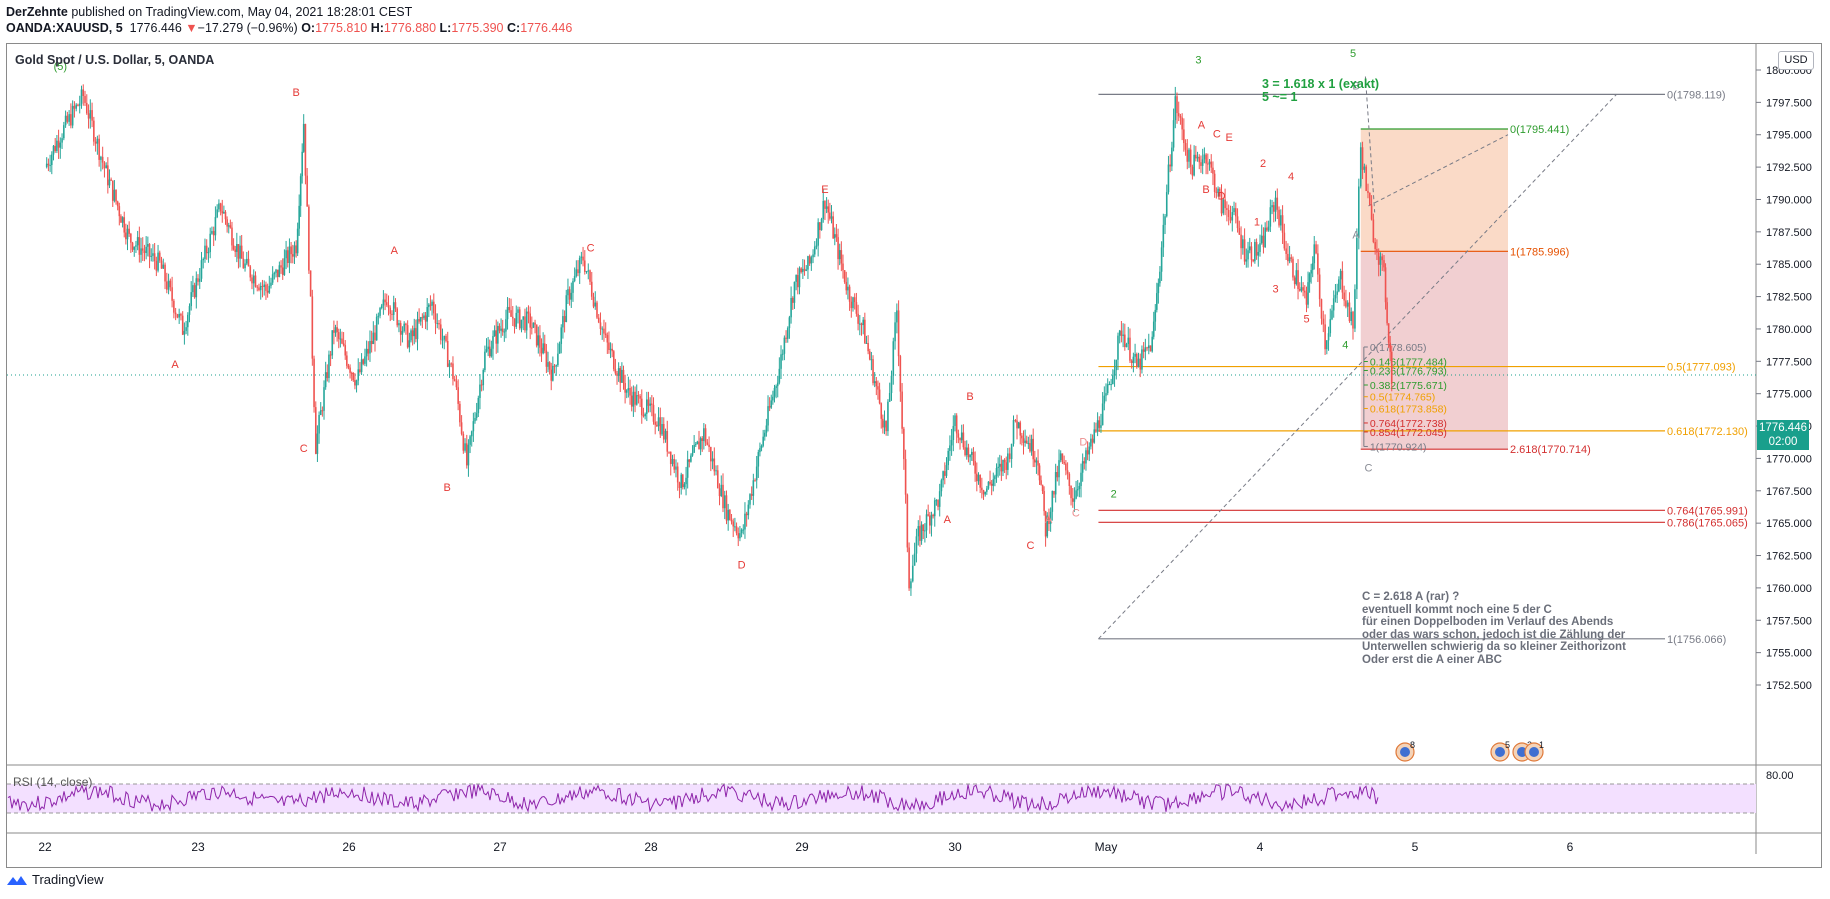  What do you see at coordinates (1280, 97) in the screenshot?
I see `wave-ratio-line-2: 5 ~= 1` at bounding box center [1280, 97].